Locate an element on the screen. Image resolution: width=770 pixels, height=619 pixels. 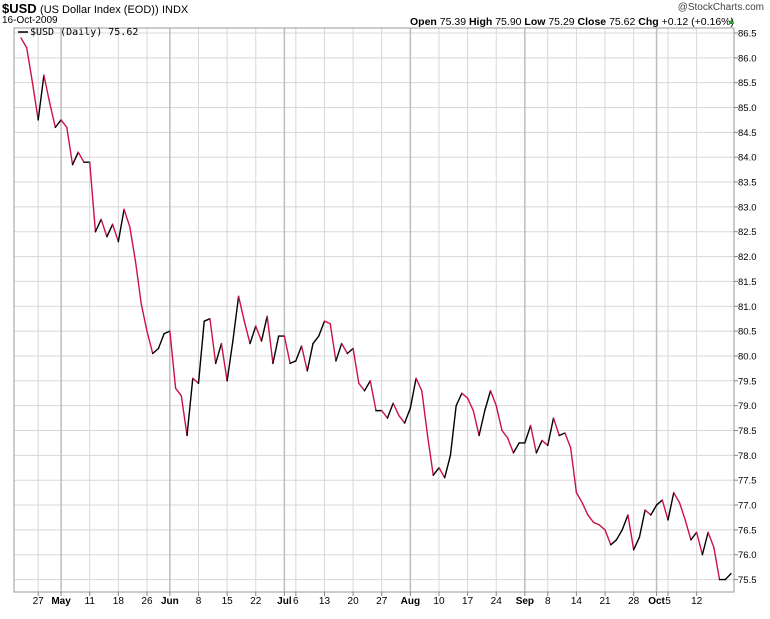
x-tick-label: 14 is located at coordinates (577, 601).